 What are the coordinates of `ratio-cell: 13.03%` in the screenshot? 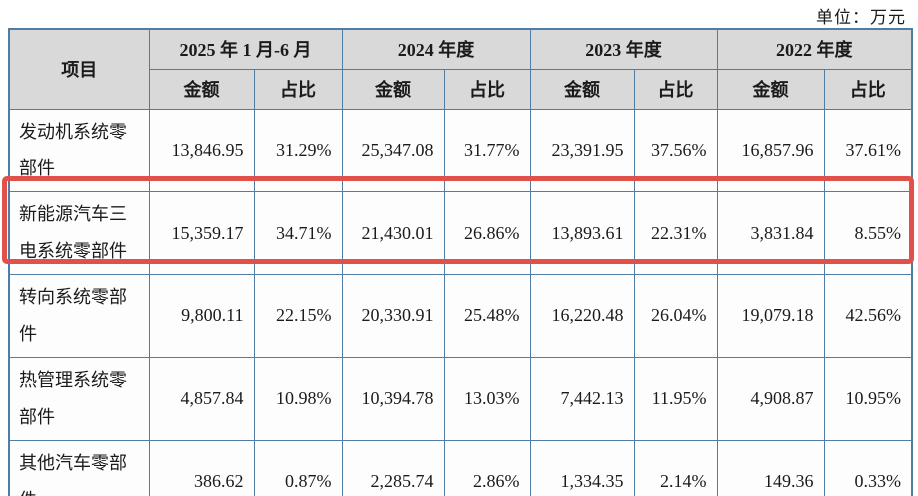 It's located at (487, 398).